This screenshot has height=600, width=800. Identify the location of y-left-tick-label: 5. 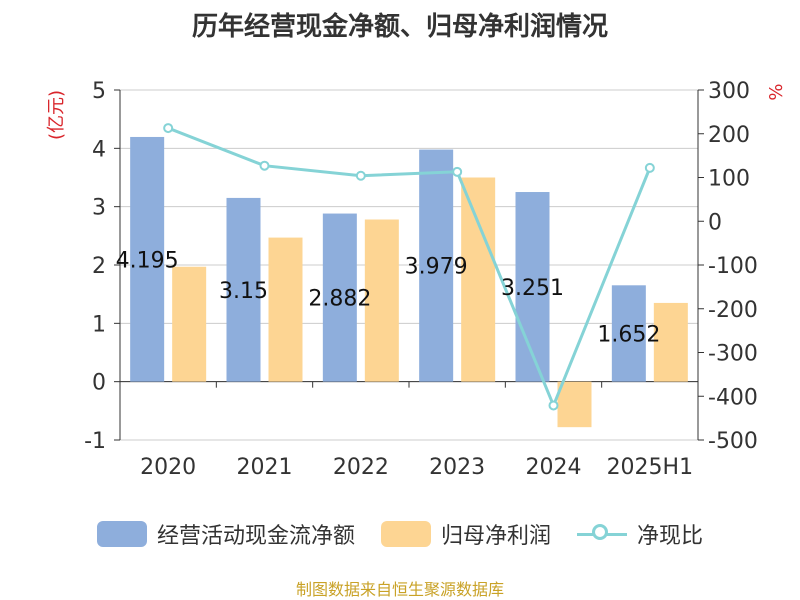
(99, 91).